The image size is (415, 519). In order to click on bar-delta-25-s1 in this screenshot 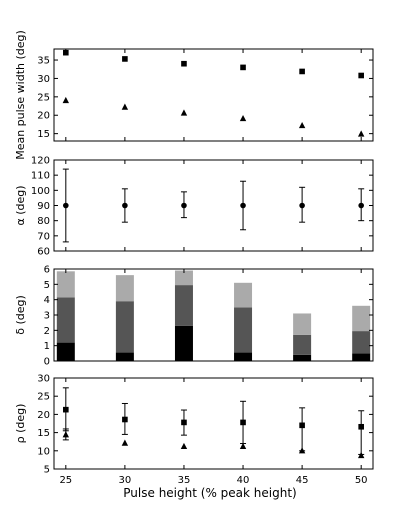, I will do `click(65, 320)`.